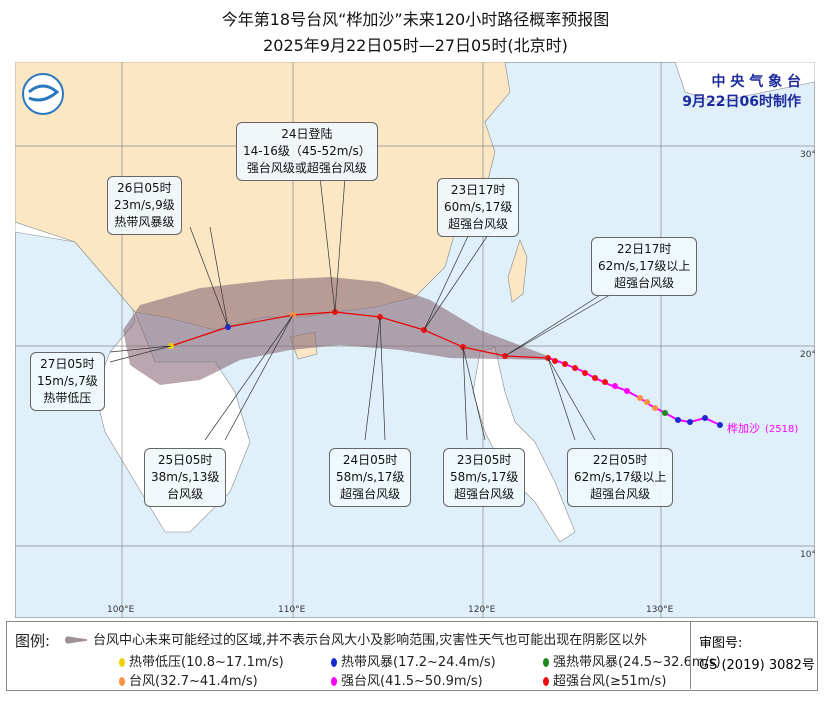 The height and width of the screenshot is (708, 831). Describe the element at coordinates (743, 428) in the screenshot. I see `typhoon-name: 桦加沙` at that location.